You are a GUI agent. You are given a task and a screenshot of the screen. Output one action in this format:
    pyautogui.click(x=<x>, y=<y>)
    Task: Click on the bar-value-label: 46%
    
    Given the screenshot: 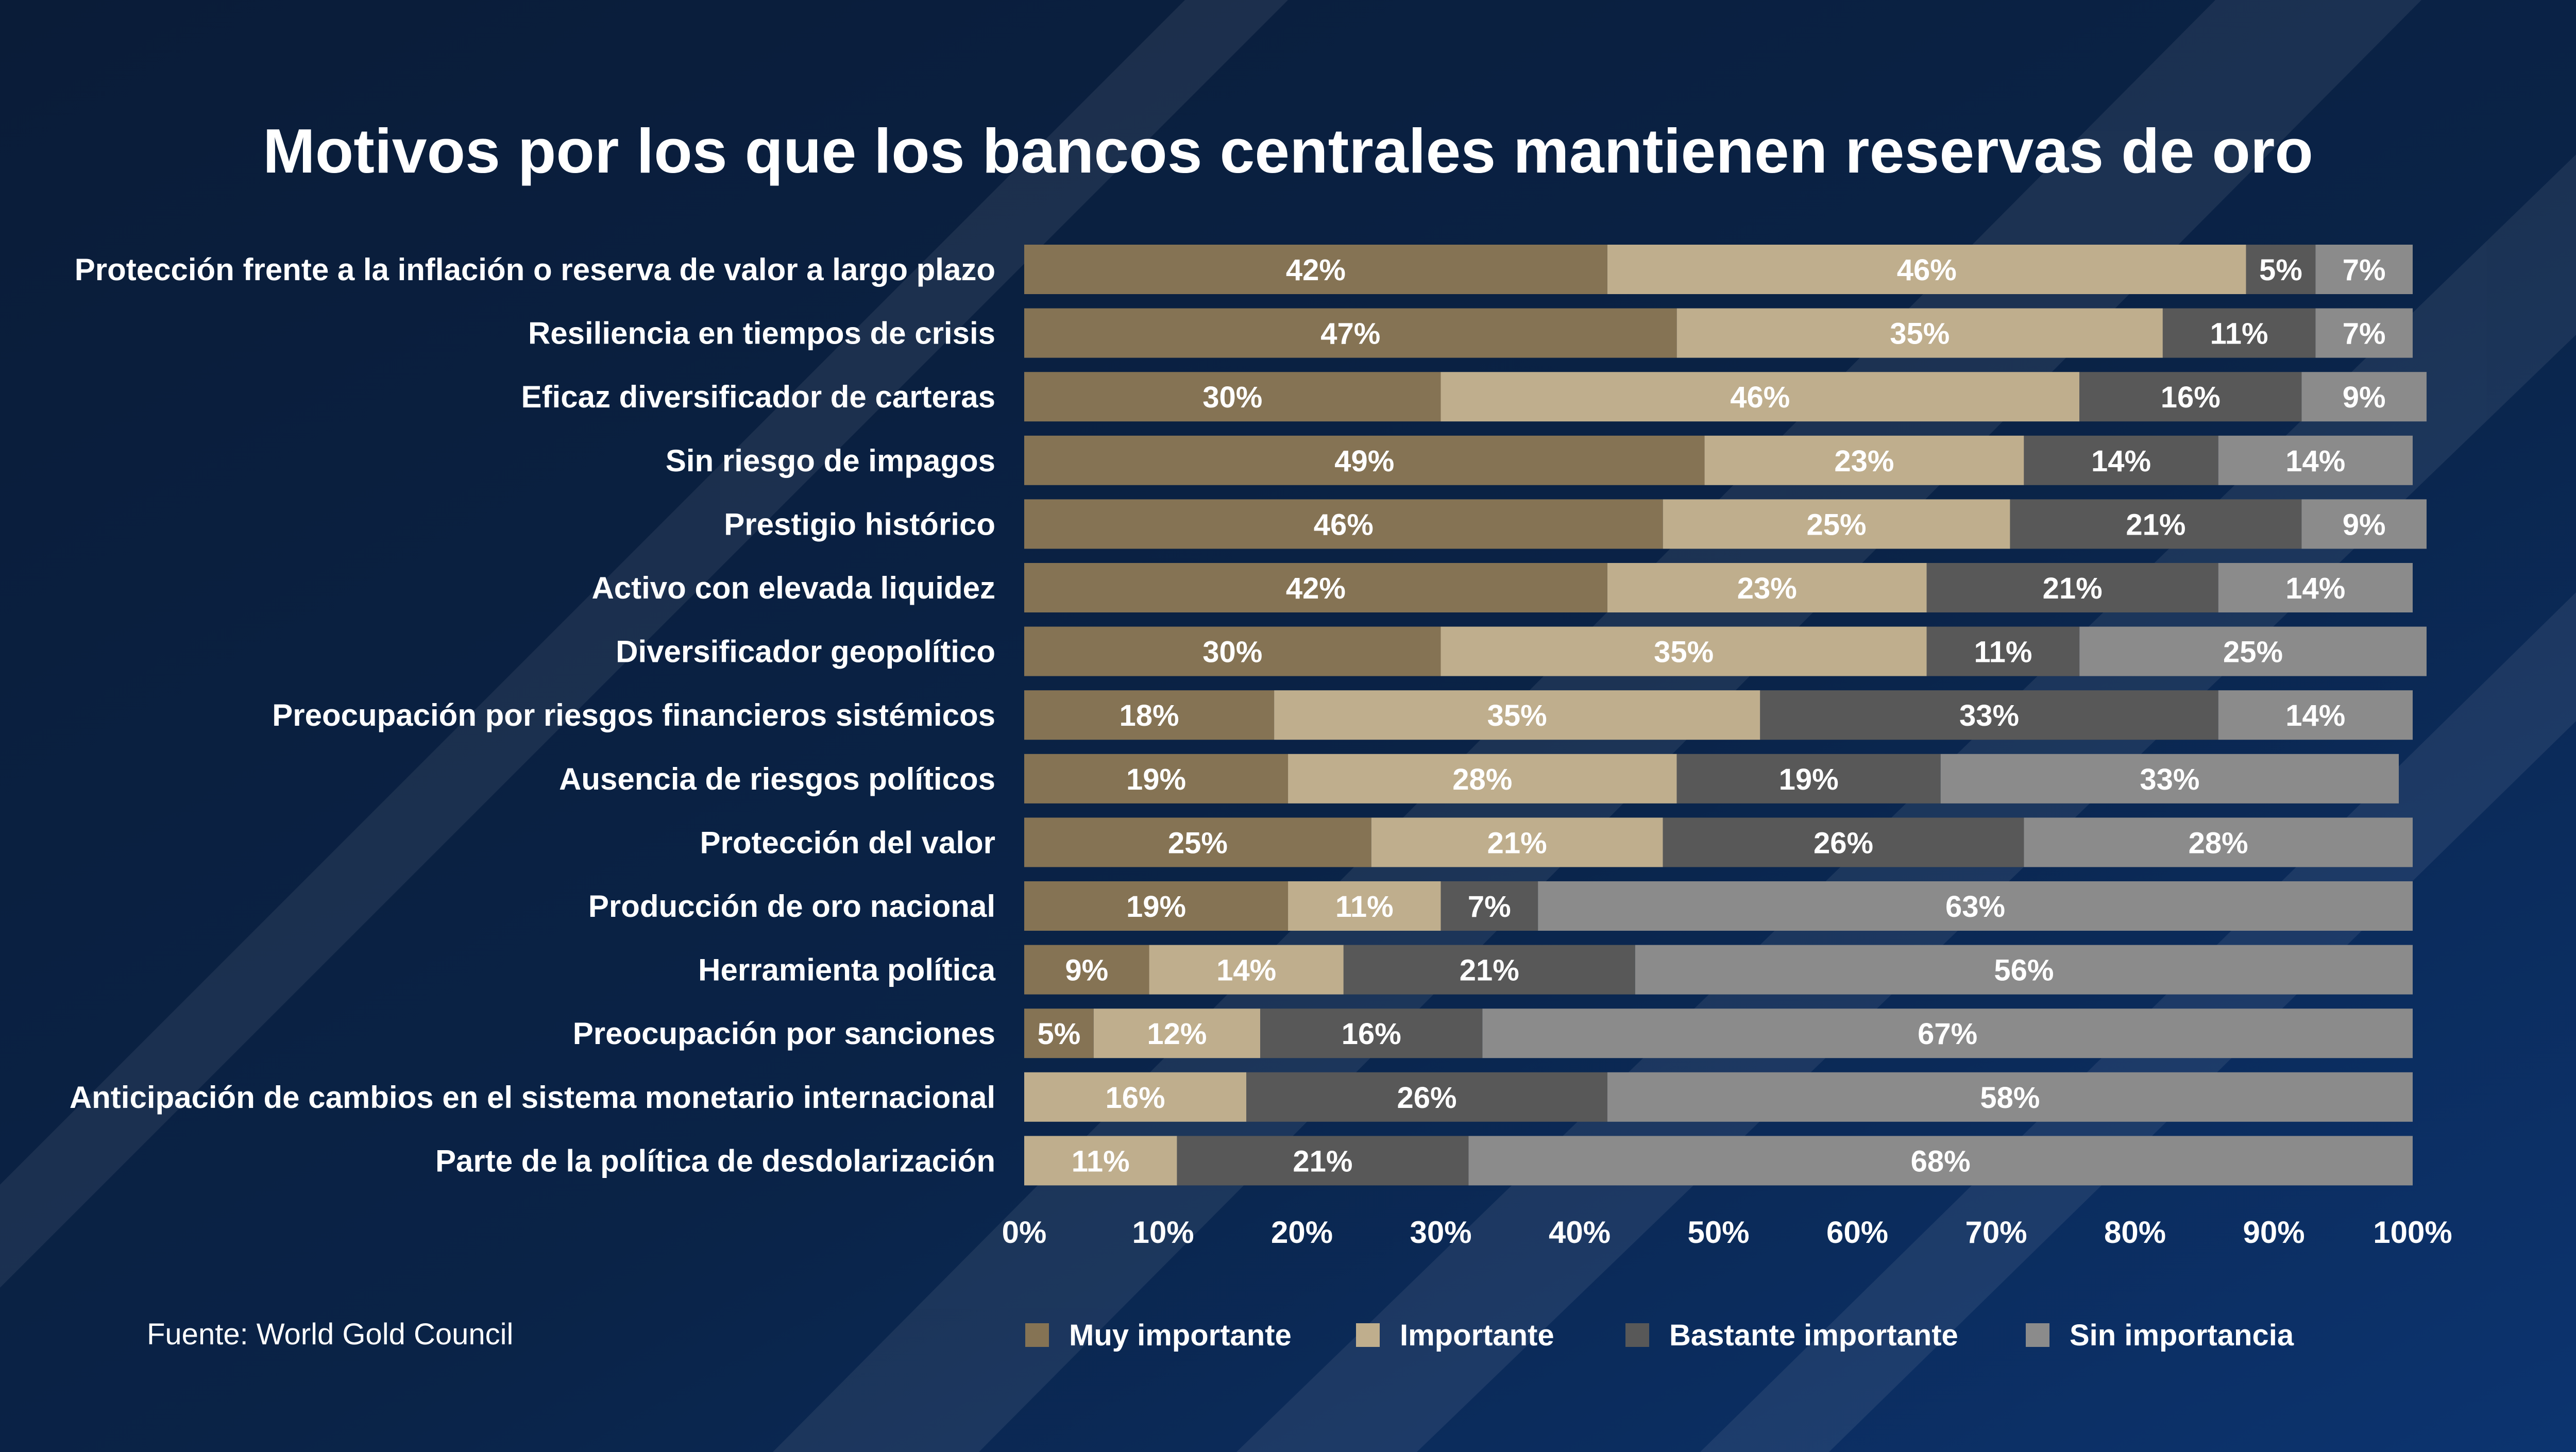 What is the action you would take?
    pyautogui.click(x=1927, y=270)
    